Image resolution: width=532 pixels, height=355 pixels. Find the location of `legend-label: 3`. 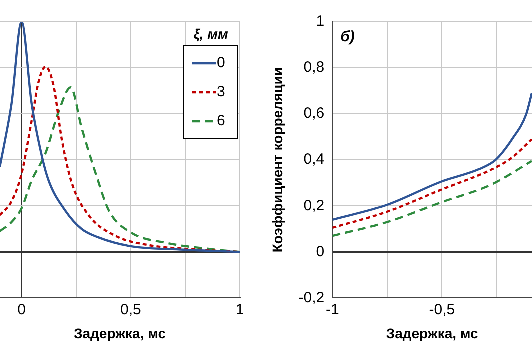

legend-label: 3 is located at coordinates (221, 92).